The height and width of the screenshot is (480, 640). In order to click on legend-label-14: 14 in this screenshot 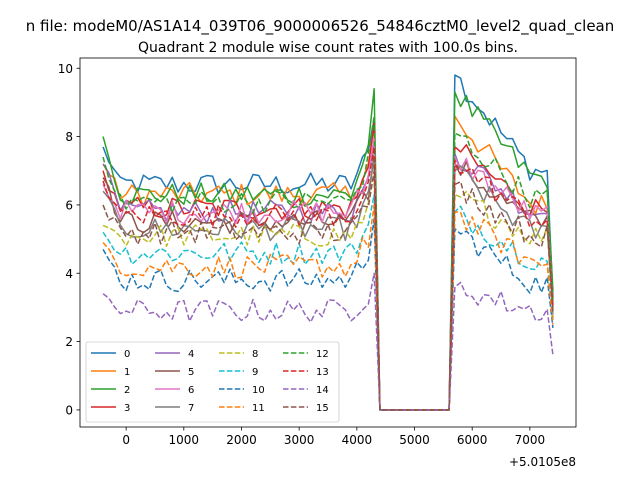, I will do `click(322, 390)`.